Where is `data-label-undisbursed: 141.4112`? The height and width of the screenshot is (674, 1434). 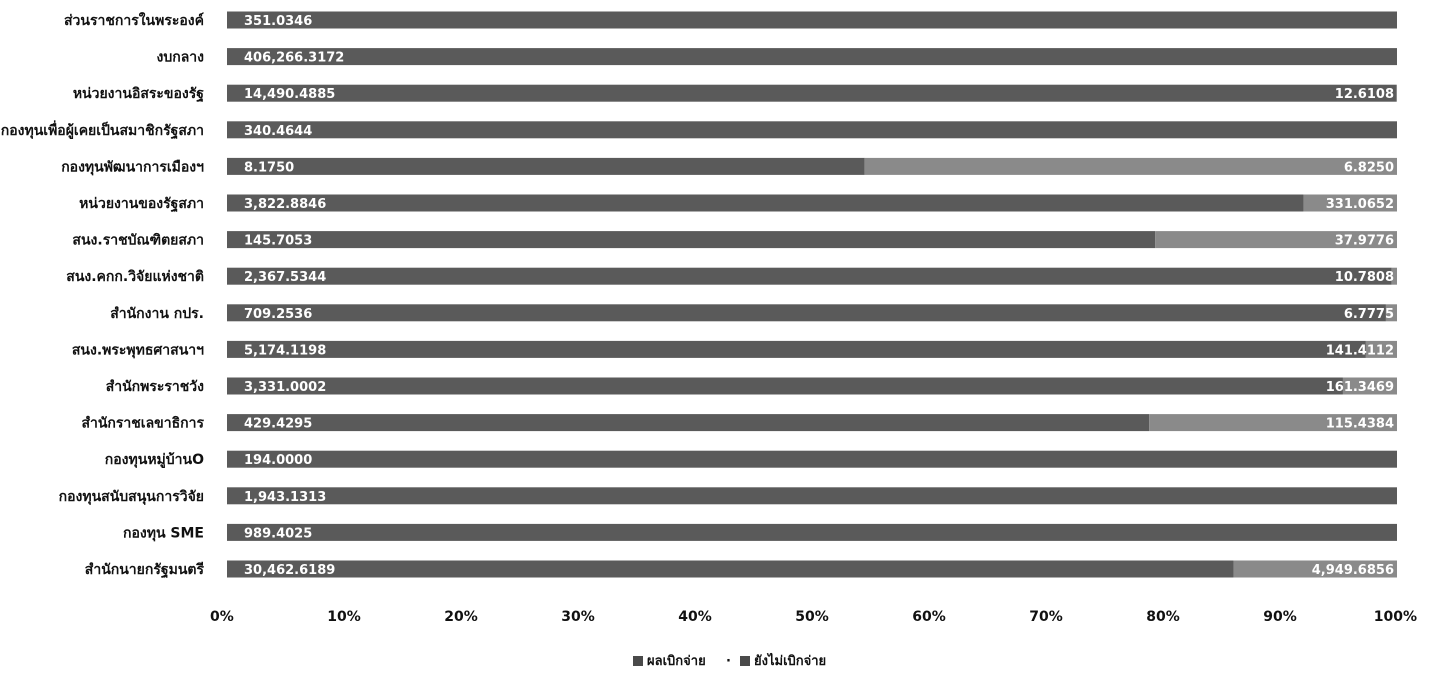
data-label-undisbursed: 141.4112 is located at coordinates (1360, 350).